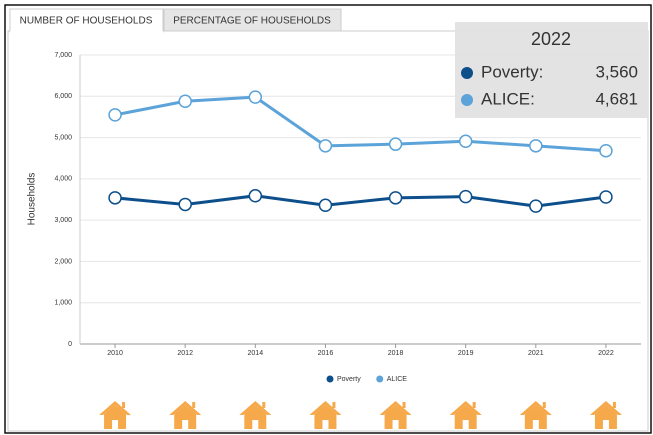 Image resolution: width=653 pixels, height=435 pixels. I want to click on x-tick-label: 2021, so click(536, 353).